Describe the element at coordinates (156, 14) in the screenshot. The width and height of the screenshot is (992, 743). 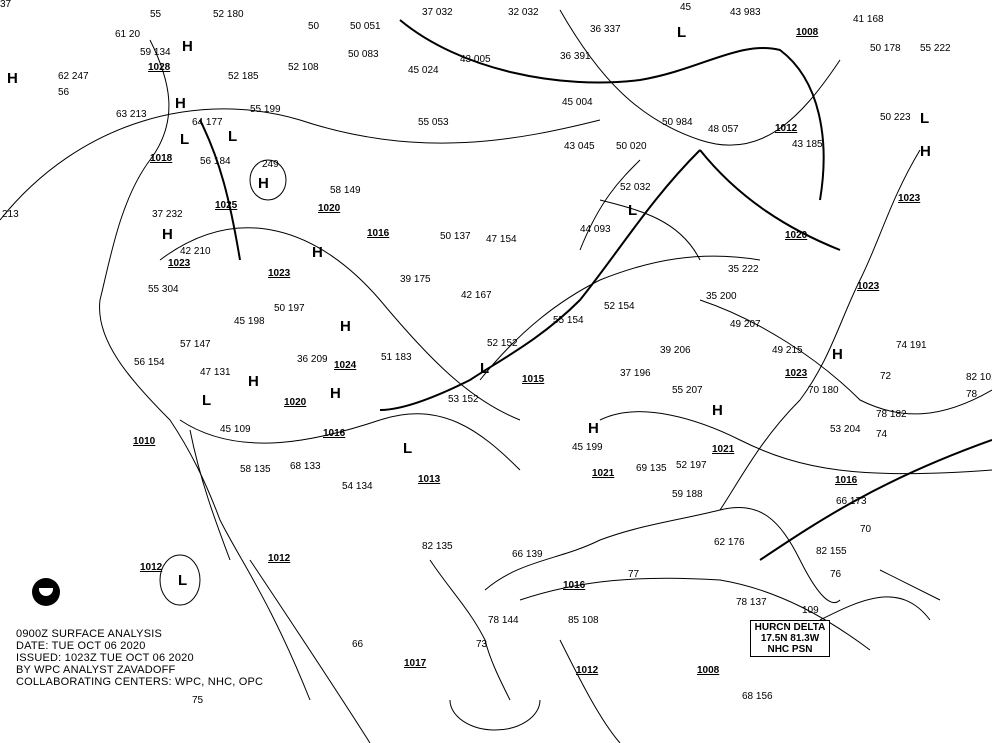
I see `station-plot: 55` at that location.